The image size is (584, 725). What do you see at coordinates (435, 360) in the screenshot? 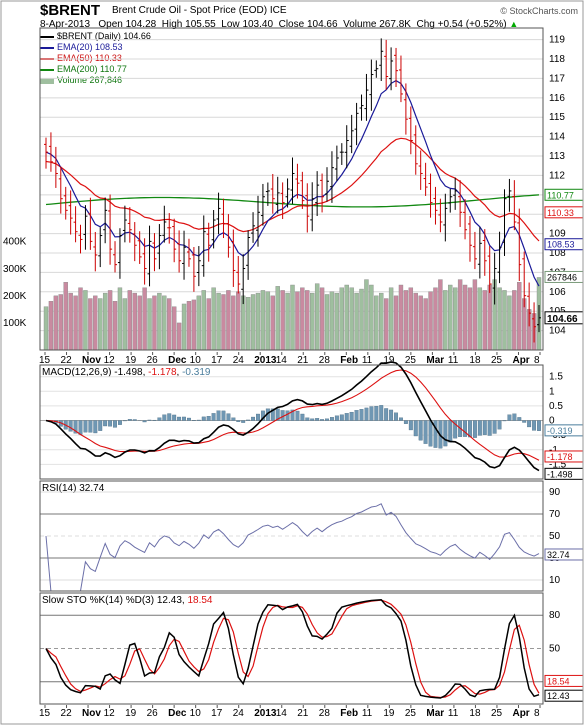
I see `x-tick-label: Mar` at bounding box center [435, 360].